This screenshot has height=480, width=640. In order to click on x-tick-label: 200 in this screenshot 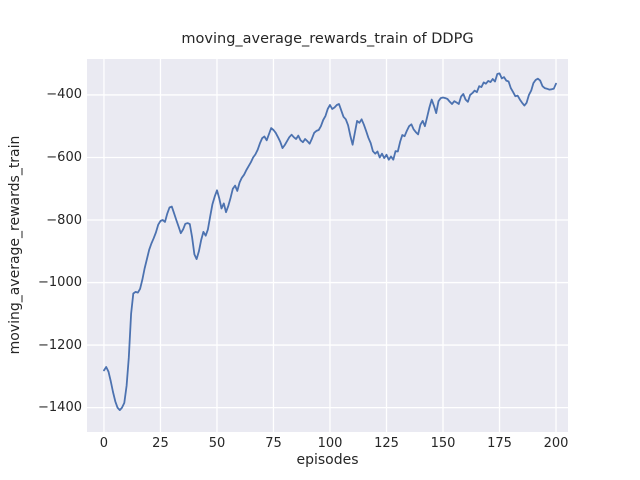, I will do `click(556, 443)`.